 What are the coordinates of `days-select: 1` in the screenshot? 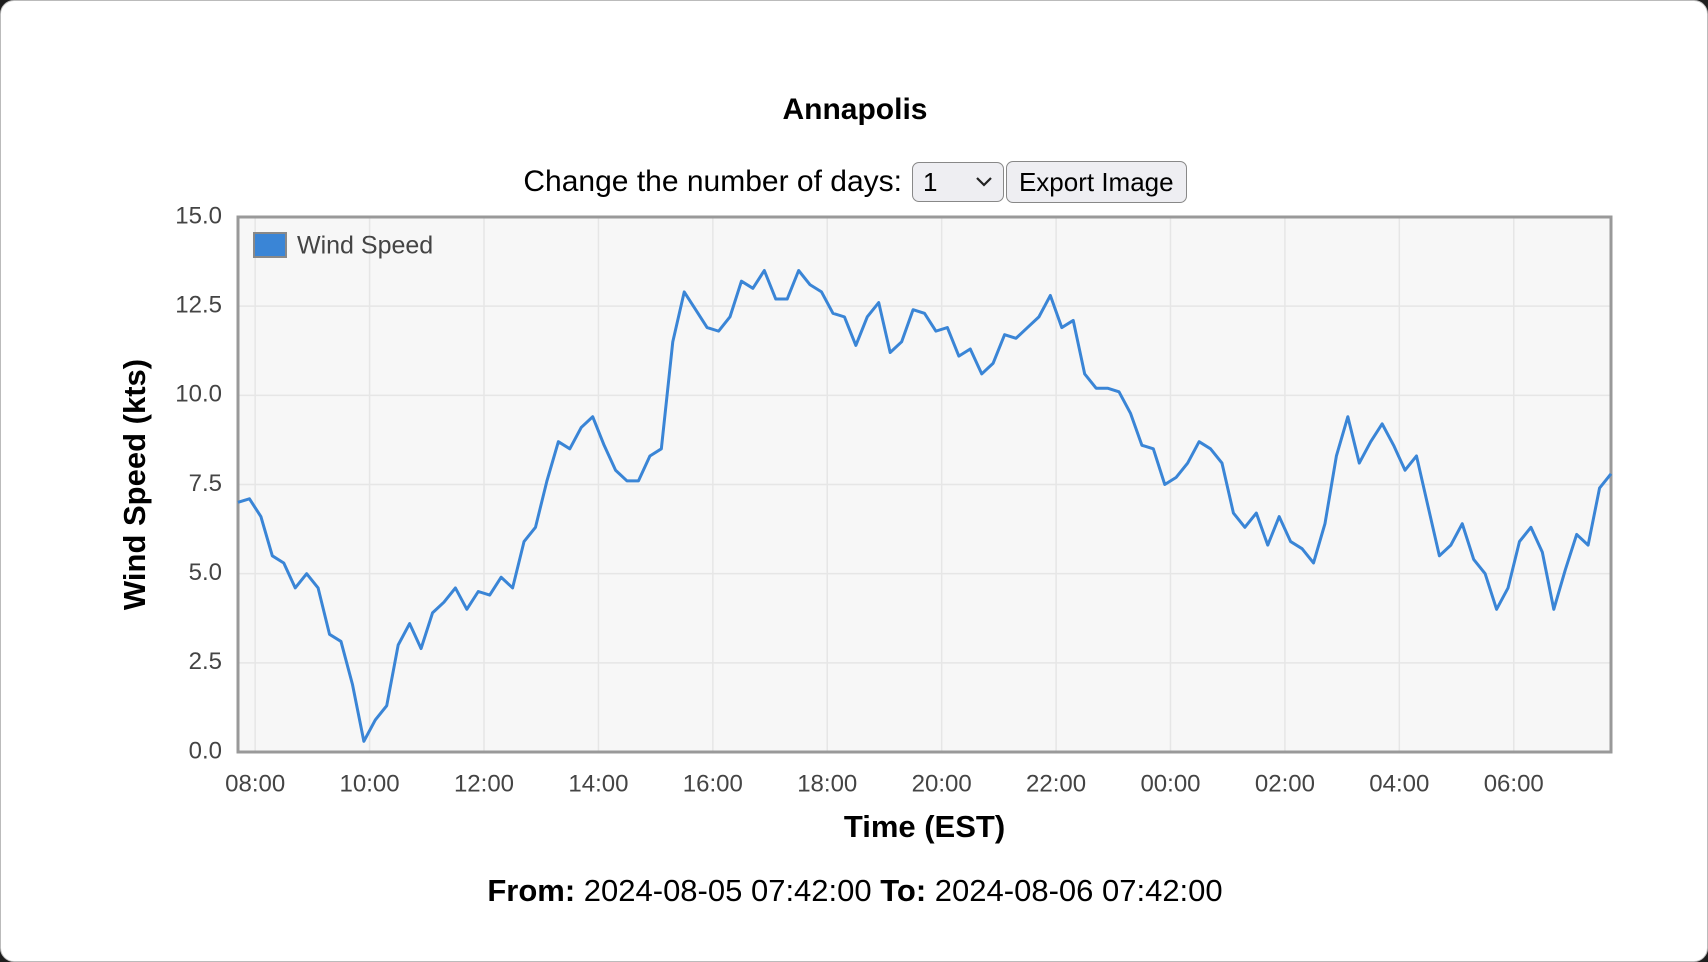 It's located at (957, 182).